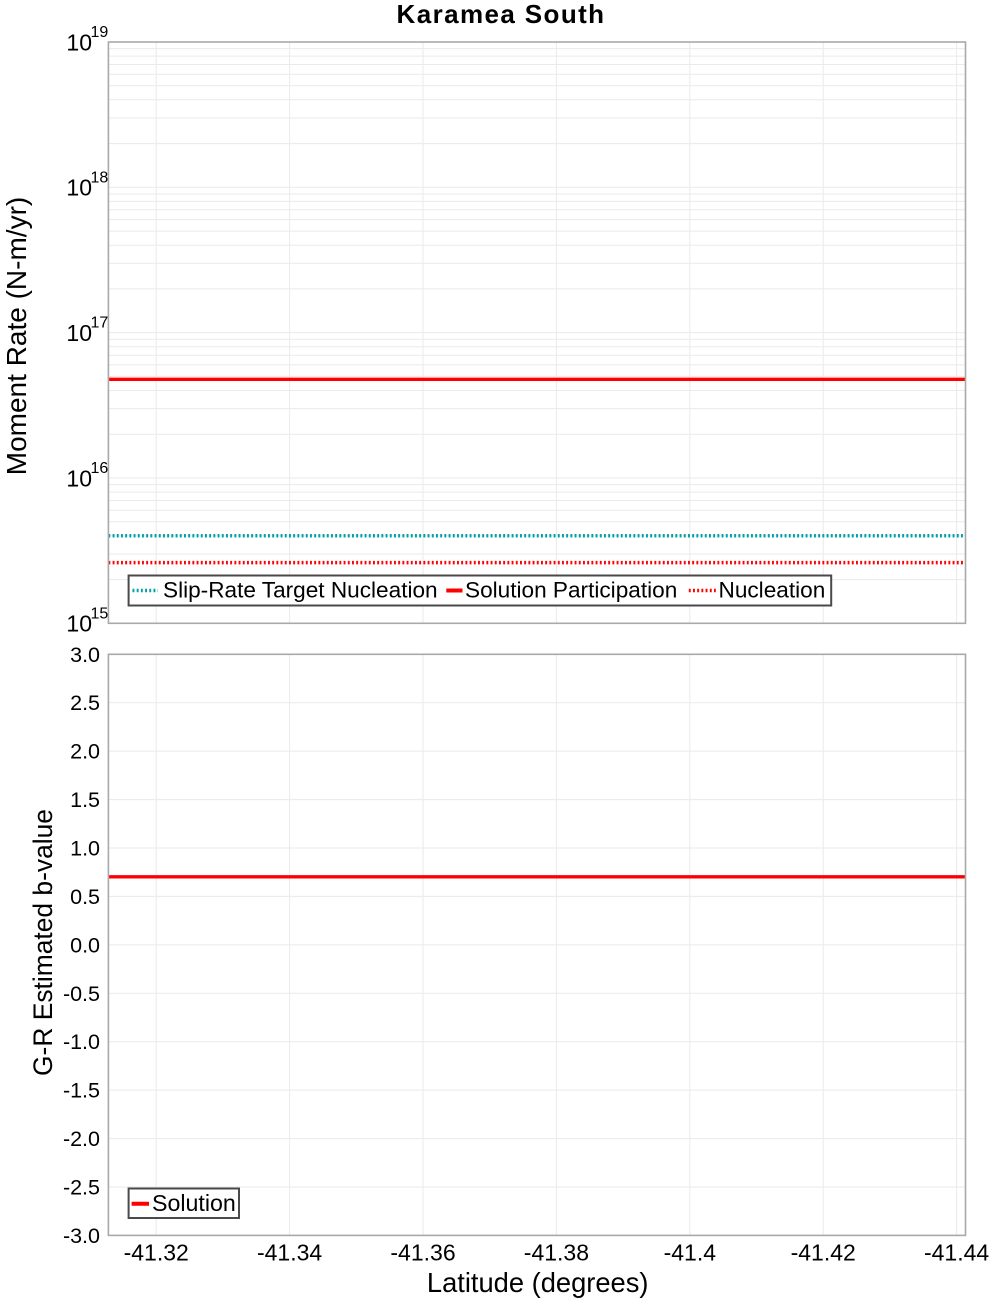 The height and width of the screenshot is (1300, 1000). I want to click on svg-text: 17, so click(100, 323).